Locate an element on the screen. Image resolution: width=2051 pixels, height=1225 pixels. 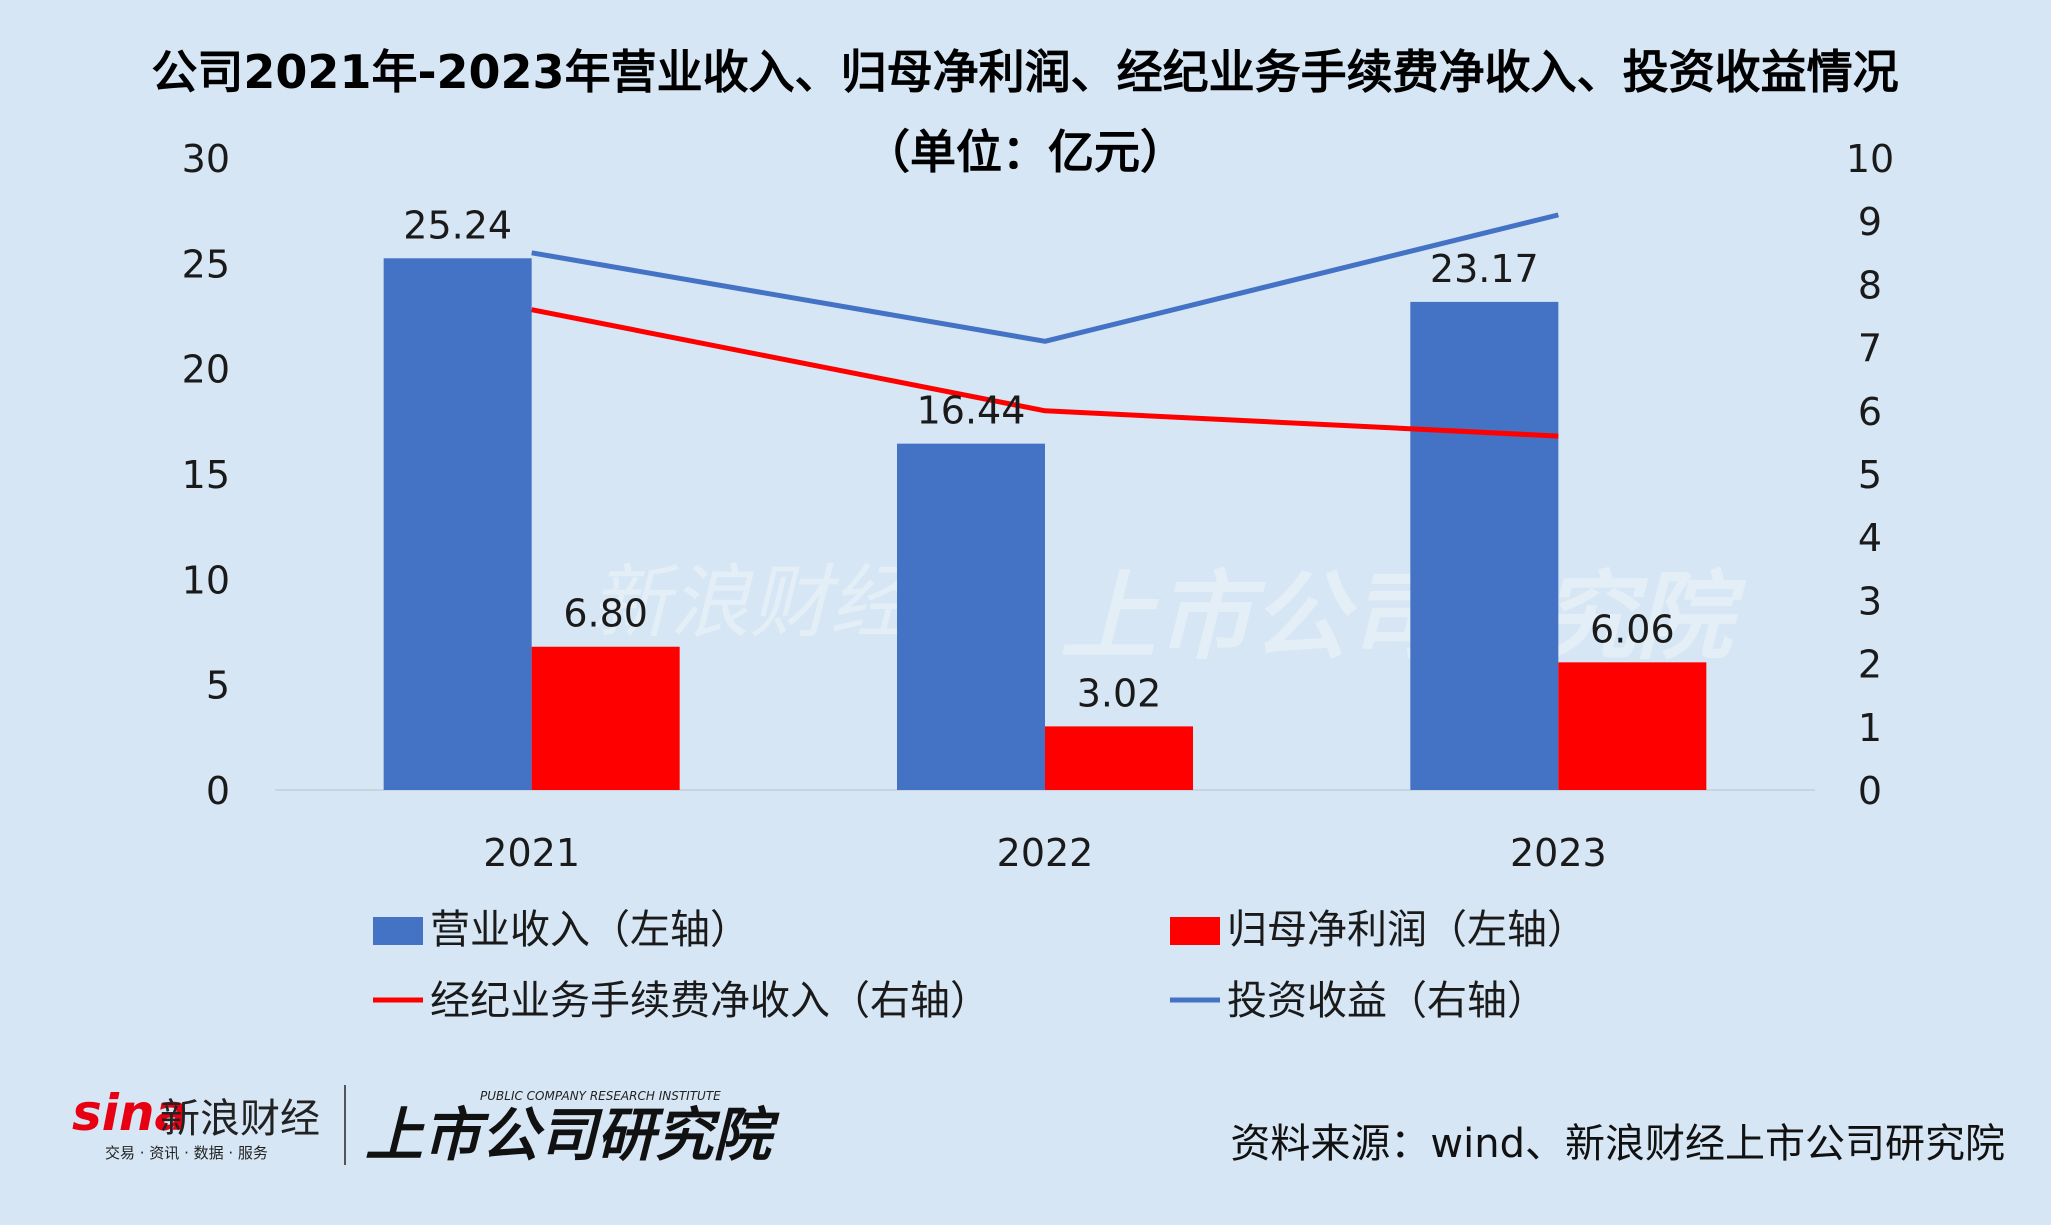
left-axis-tick-label: 15 is located at coordinates (206, 475).